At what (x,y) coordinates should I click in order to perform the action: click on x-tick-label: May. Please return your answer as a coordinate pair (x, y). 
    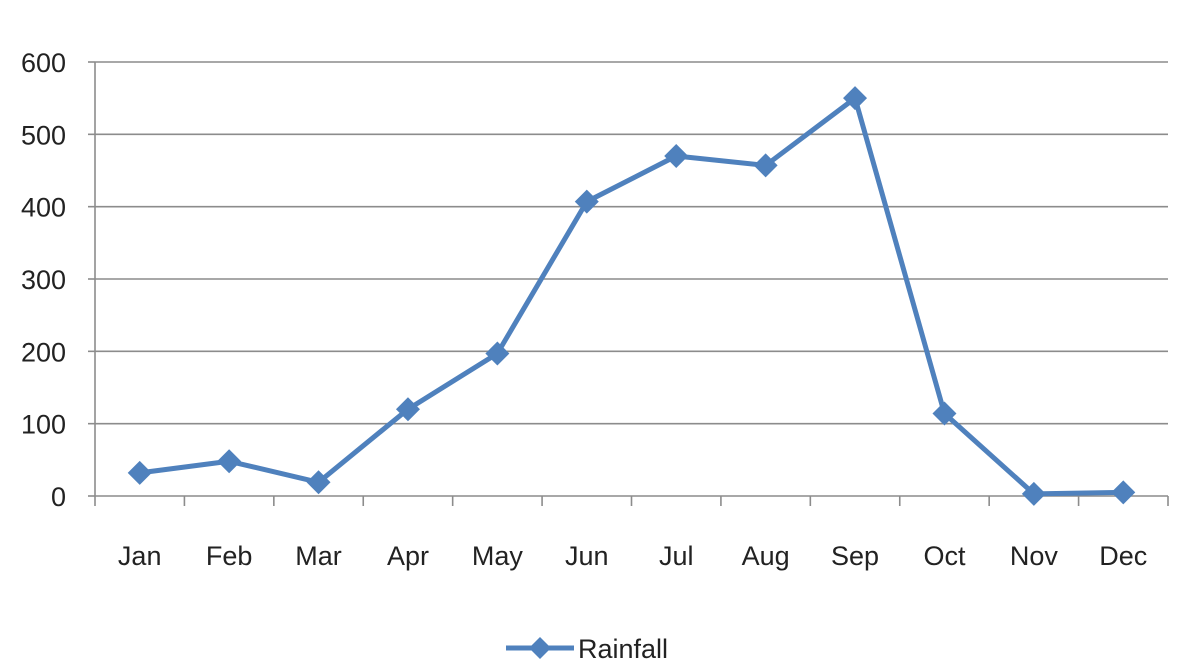
    Looking at the image, I should click on (498, 556).